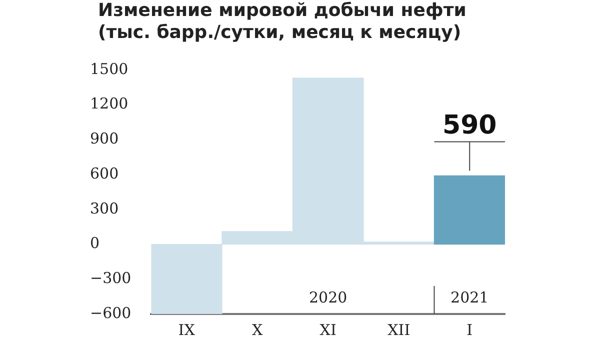 The height and width of the screenshot is (348, 600). What do you see at coordinates (187, 329) in the screenshot?
I see `x-tick-label: IX` at bounding box center [187, 329].